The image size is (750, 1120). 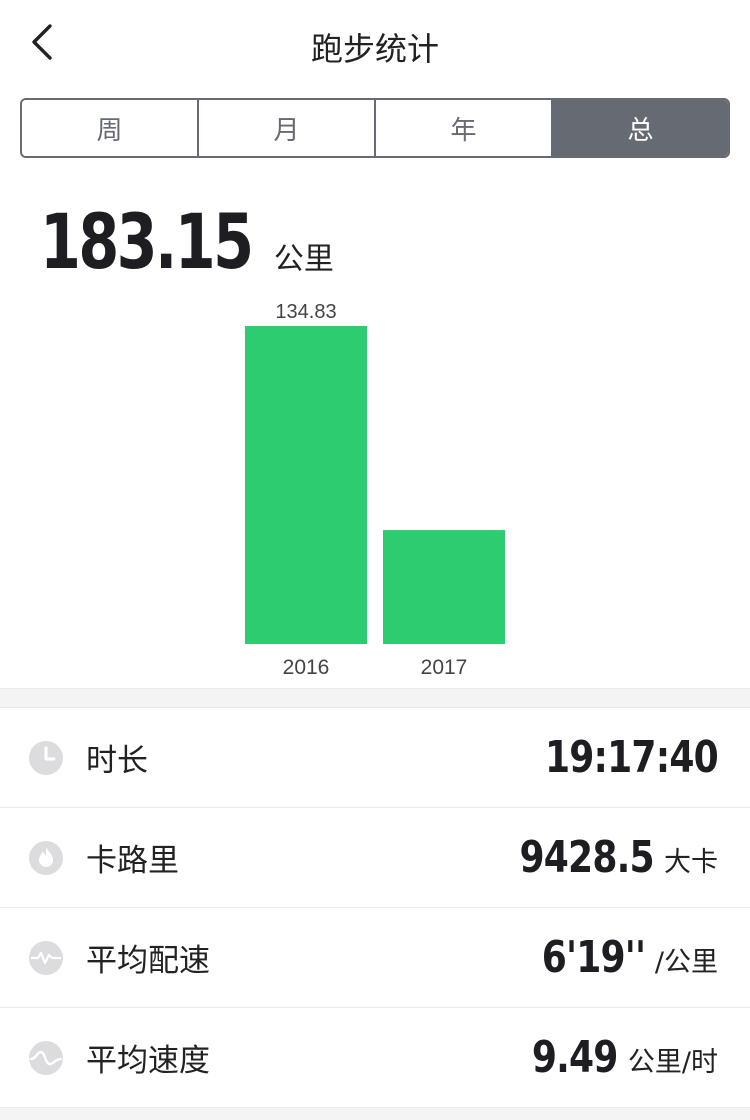 What do you see at coordinates (691, 862) in the screenshot?
I see `stat-unit: 大卡` at bounding box center [691, 862].